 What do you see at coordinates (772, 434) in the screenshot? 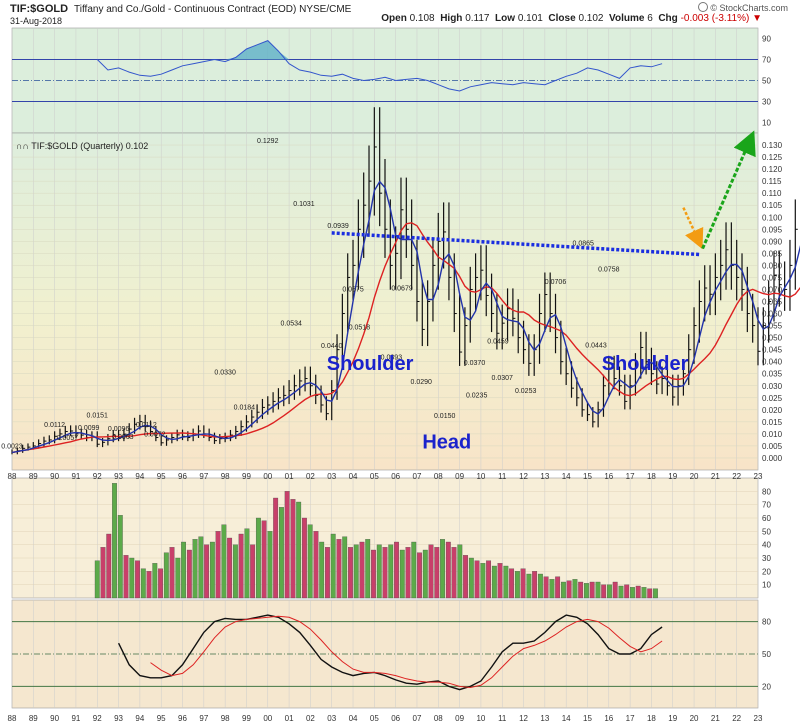
I see `y-tick-label: 0.010` at bounding box center [772, 434].